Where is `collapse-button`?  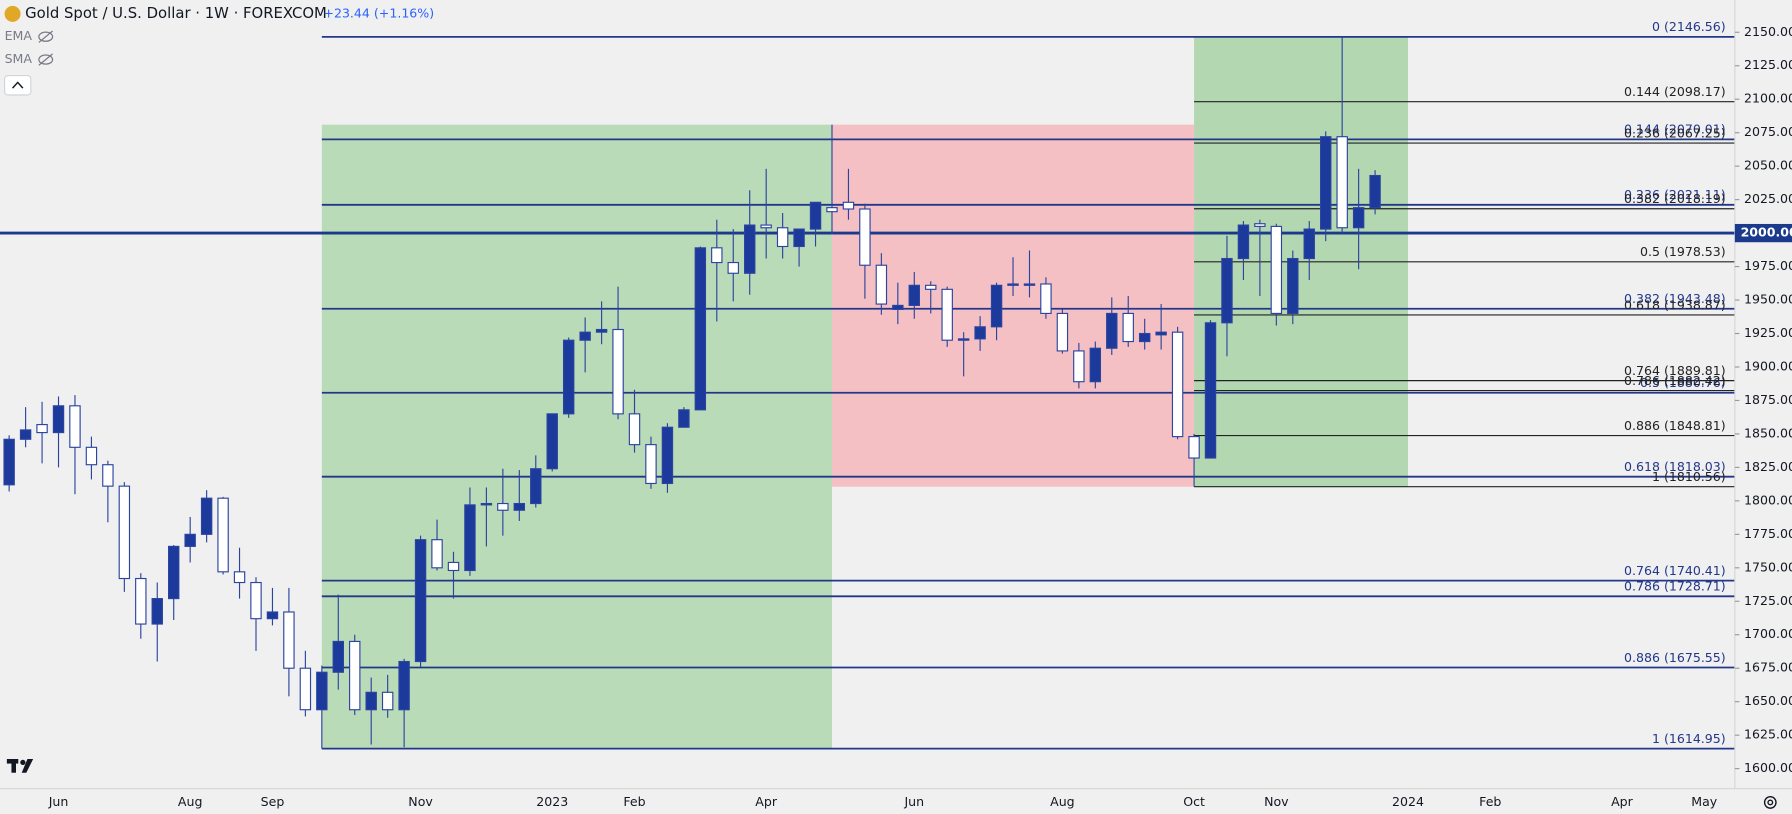
collapse-button is located at coordinates (17, 85).